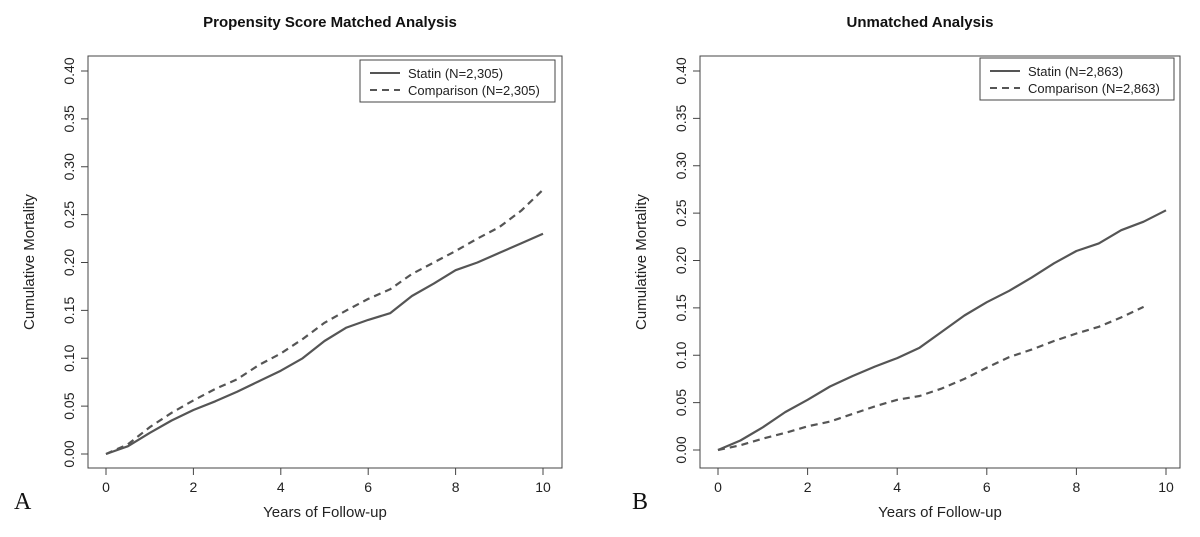 The height and width of the screenshot is (537, 1200). What do you see at coordinates (474, 90) in the screenshot?
I see `legend-label: Comparison (N=2,305)` at bounding box center [474, 90].